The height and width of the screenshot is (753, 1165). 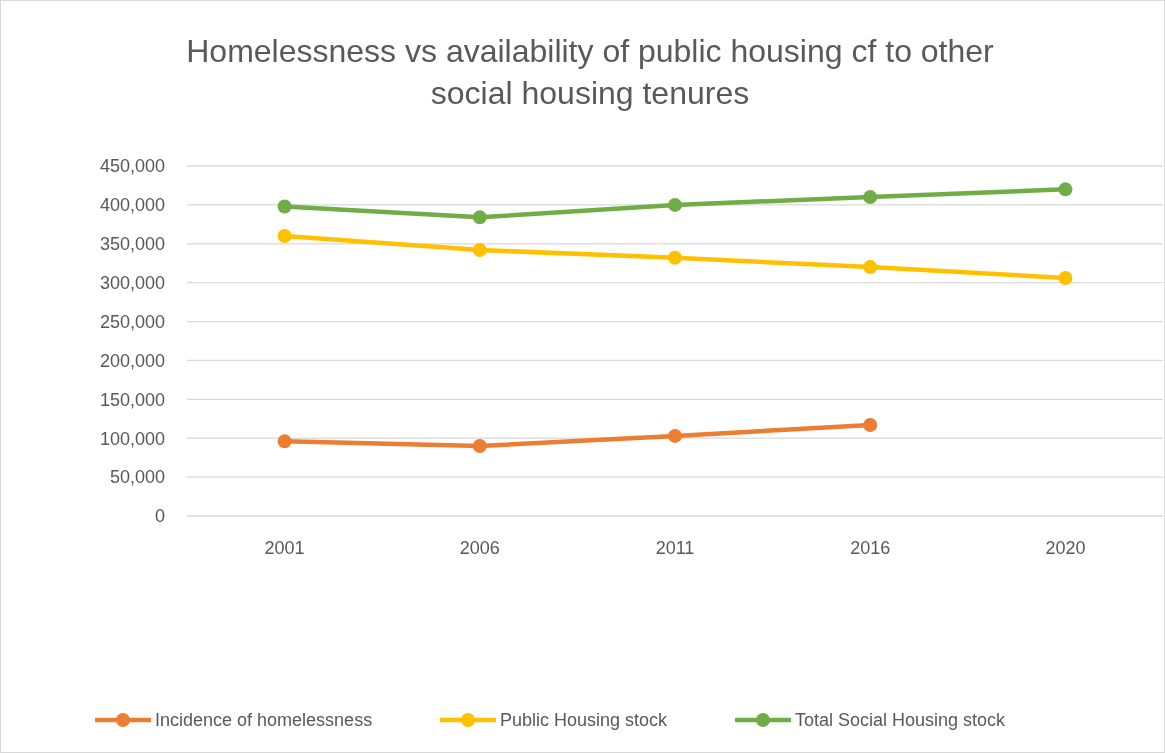 What do you see at coordinates (675, 548) in the screenshot?
I see `x-tick-label: 2011` at bounding box center [675, 548].